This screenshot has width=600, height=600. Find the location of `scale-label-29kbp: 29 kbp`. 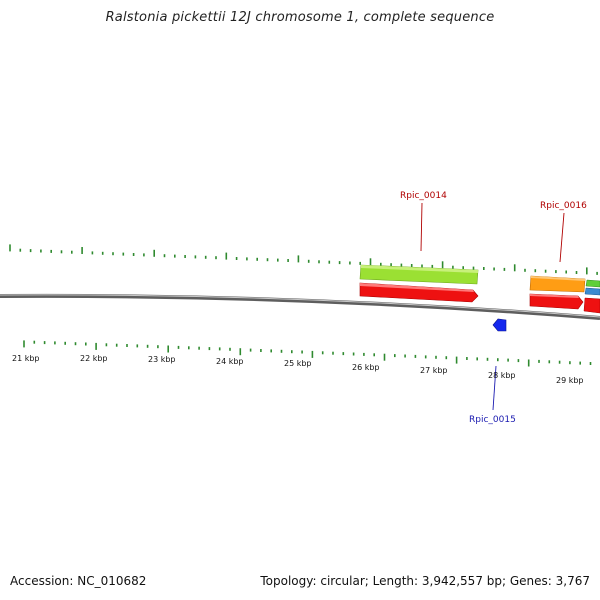

scale-label-29kbp: 29 kbp is located at coordinates (570, 380).